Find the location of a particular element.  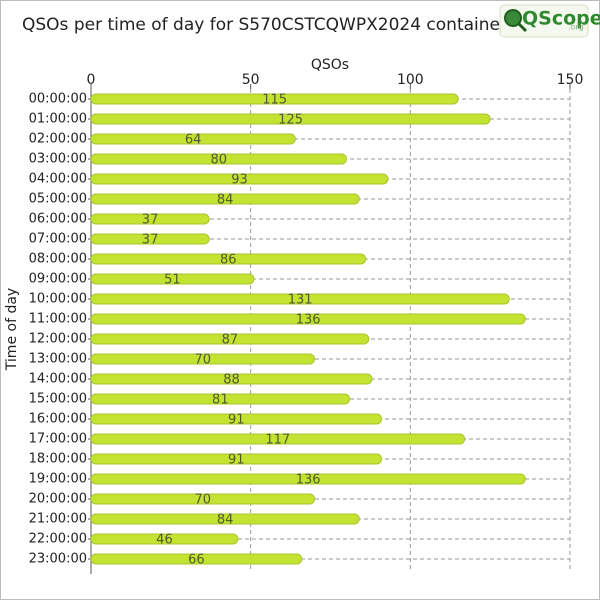

y-tick-label: 21:00:00 is located at coordinates (58, 519).